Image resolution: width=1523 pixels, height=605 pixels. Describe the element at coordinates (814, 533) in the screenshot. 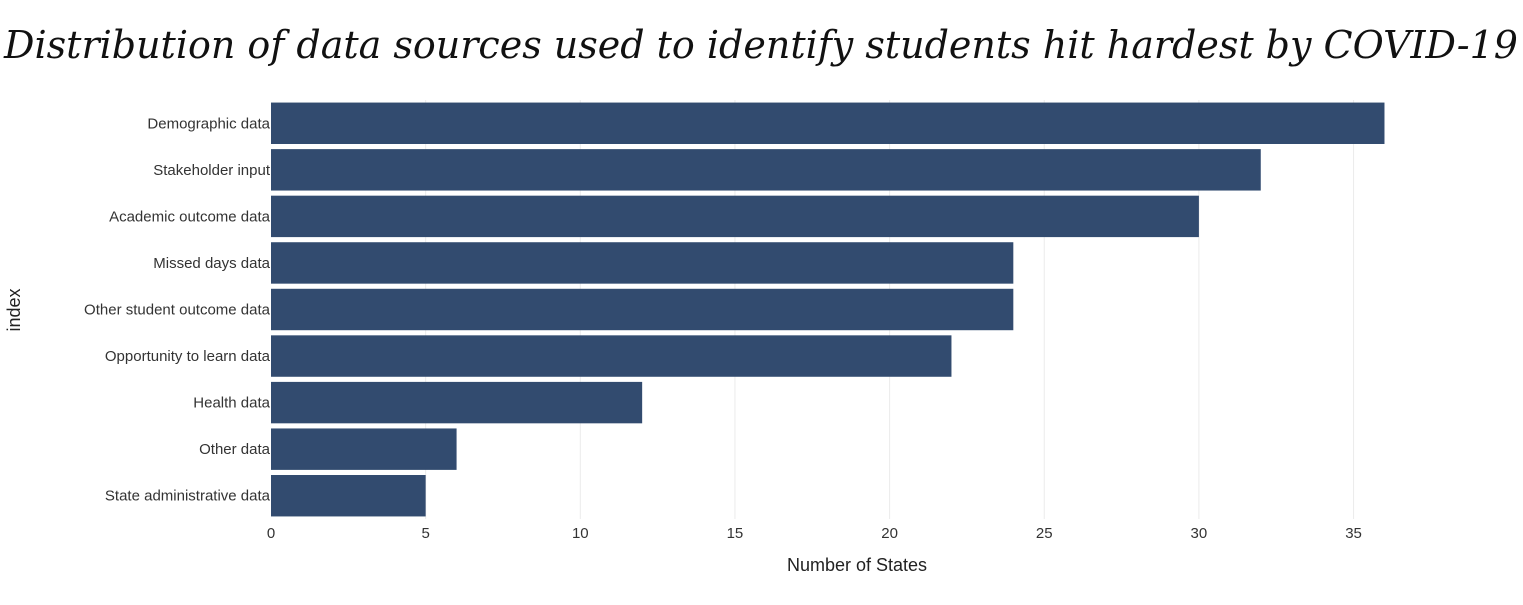

I see `x-tick-labels: 0 5 10 15 20 25 30 35` at that location.